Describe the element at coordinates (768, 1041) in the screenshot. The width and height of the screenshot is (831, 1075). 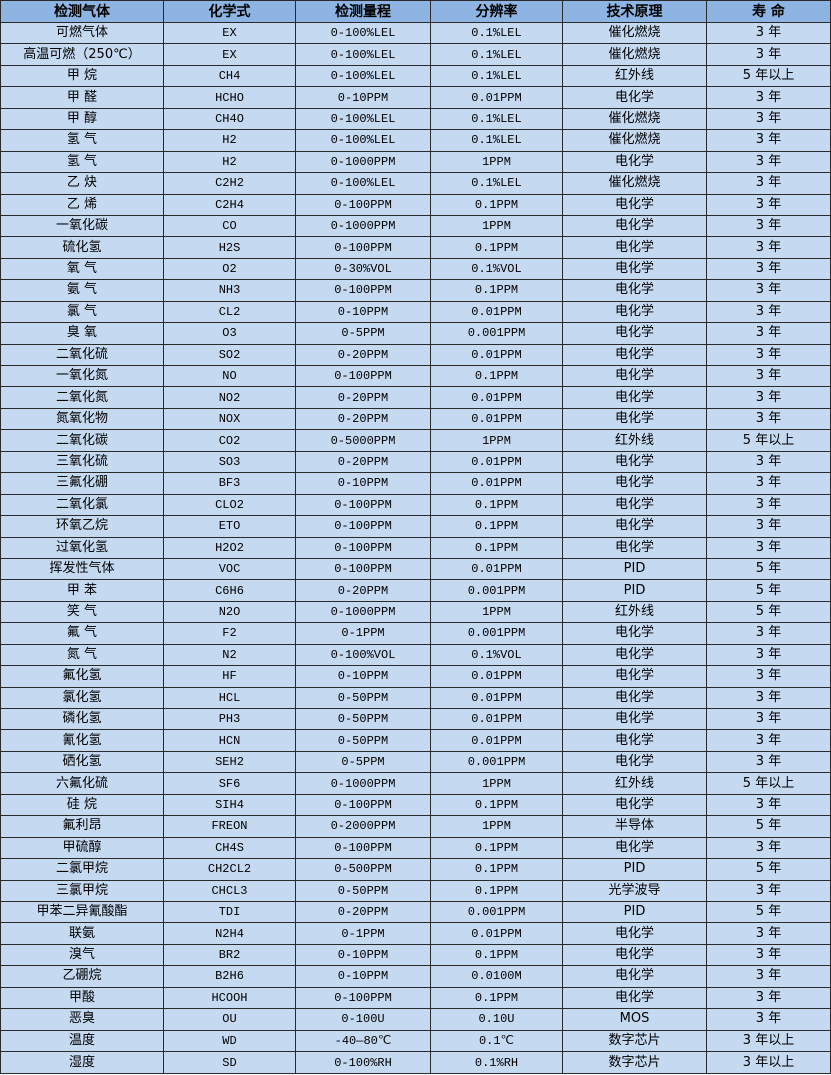
I see `lifetime-cell: 3 年以上` at that location.